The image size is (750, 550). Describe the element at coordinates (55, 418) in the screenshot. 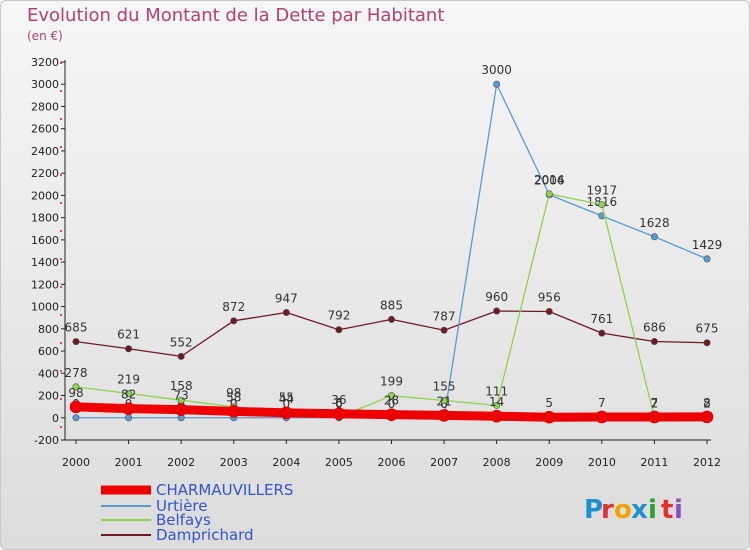

I see `y-tick-label: 0` at that location.